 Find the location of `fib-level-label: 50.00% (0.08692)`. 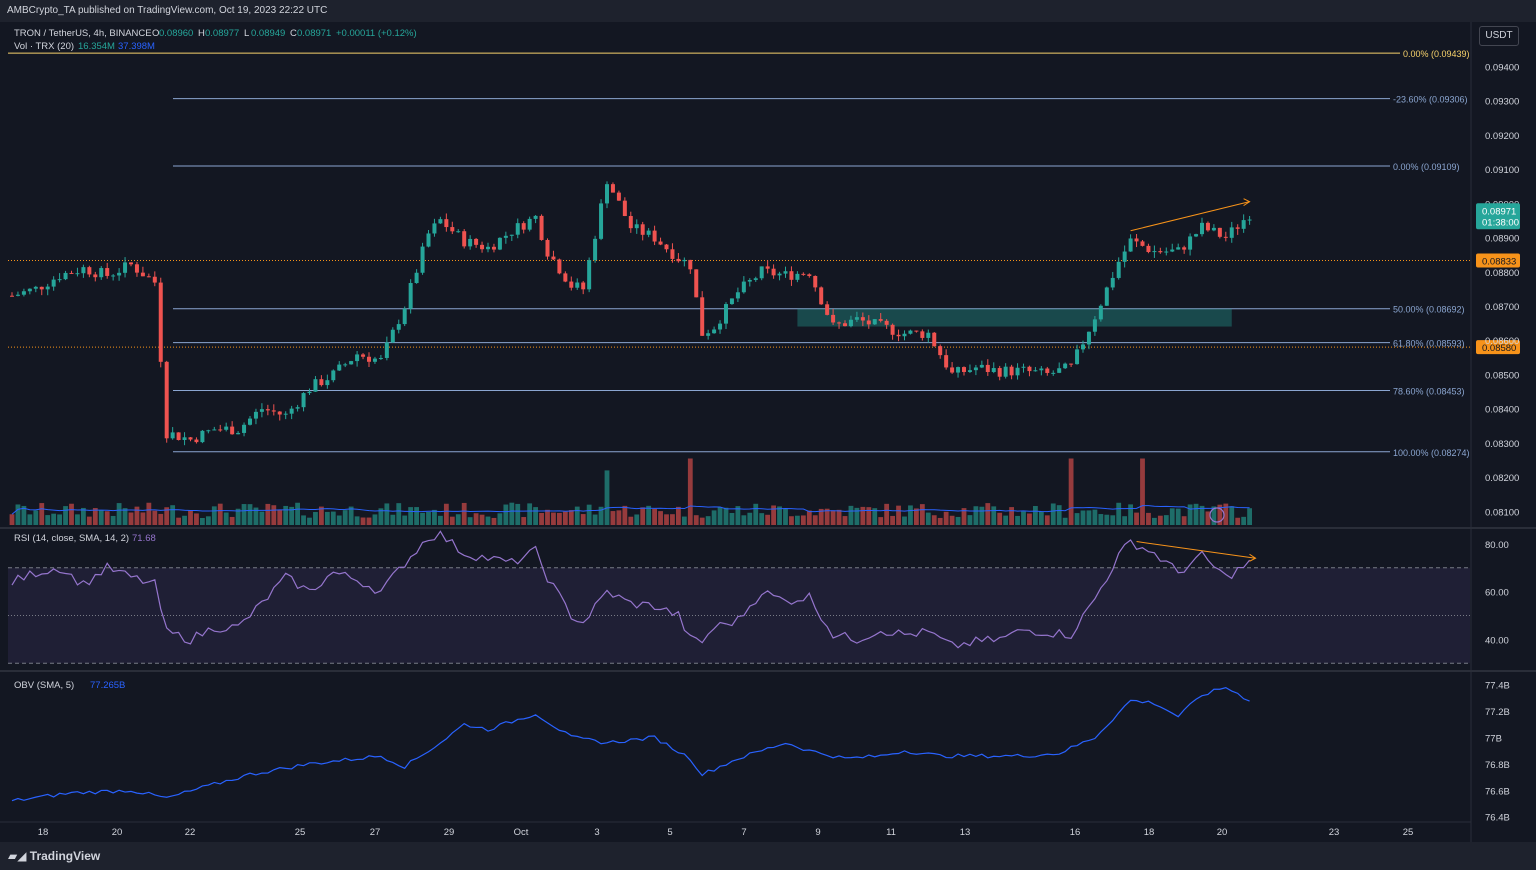

fib-level-label: 50.00% (0.08692) is located at coordinates (1429, 310).